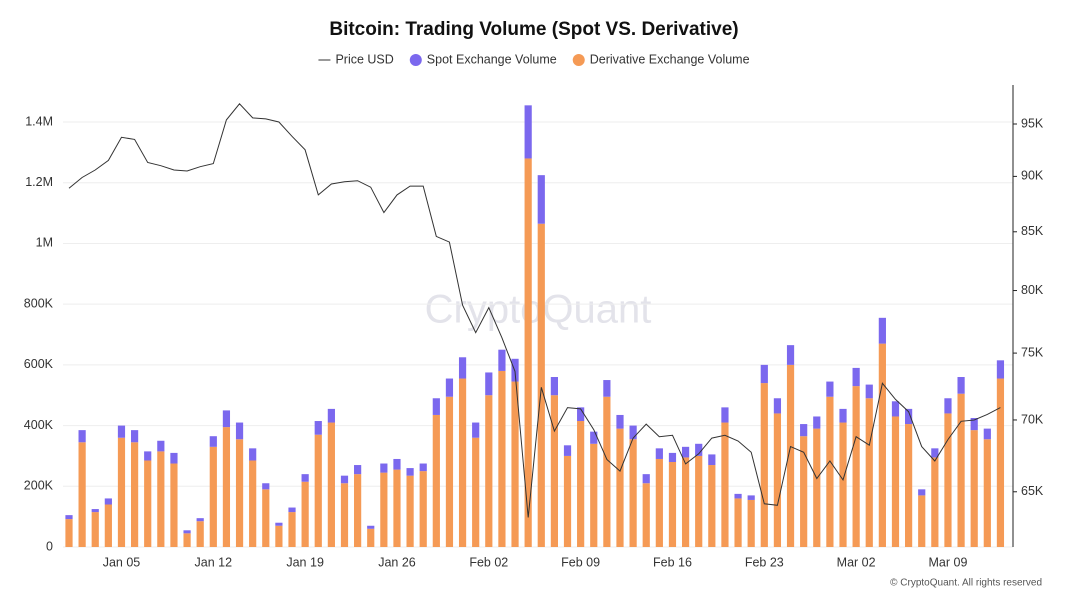 The image size is (1068, 601). I want to click on x-tick-label: Feb 16, so click(672, 562).